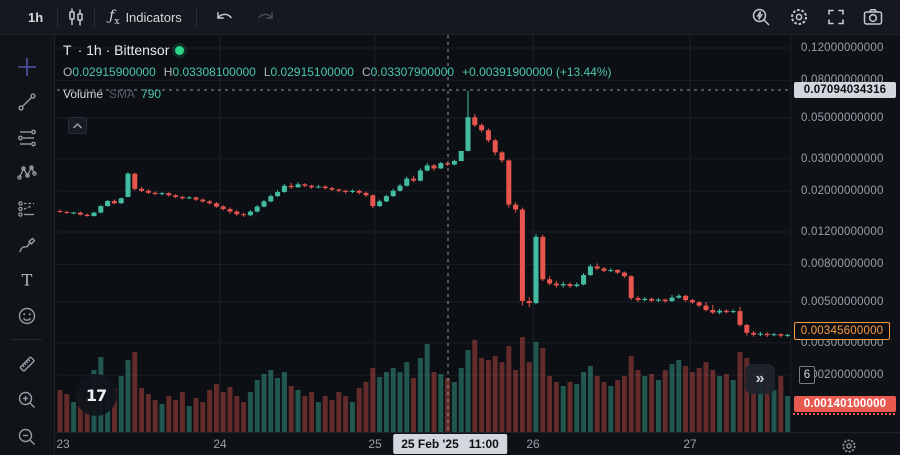 This screenshot has height=455, width=900. I want to click on camera-button, so click(873, 17).